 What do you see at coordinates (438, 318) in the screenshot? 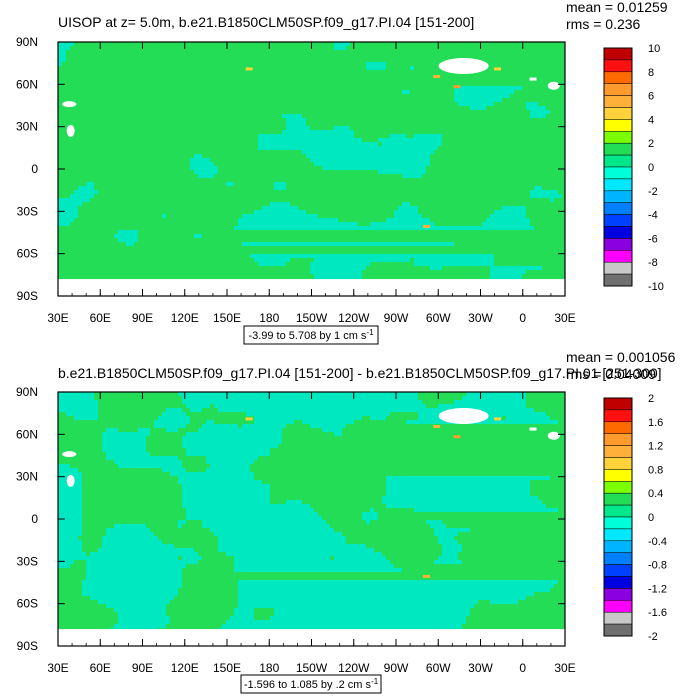
I see `x-tick-label: 60W` at bounding box center [438, 318].